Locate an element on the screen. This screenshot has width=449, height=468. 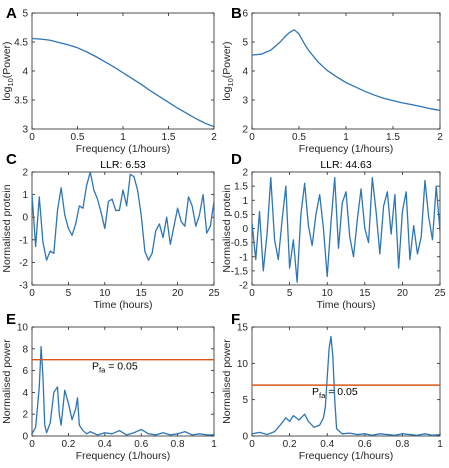
x-tick-label: 15 is located at coordinates (142, 293).